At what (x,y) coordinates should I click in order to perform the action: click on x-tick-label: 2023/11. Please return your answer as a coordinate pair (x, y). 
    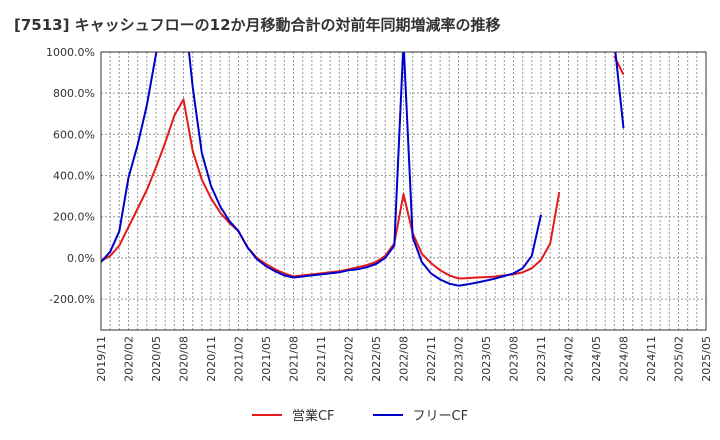
    Looking at the image, I should click on (541, 359).